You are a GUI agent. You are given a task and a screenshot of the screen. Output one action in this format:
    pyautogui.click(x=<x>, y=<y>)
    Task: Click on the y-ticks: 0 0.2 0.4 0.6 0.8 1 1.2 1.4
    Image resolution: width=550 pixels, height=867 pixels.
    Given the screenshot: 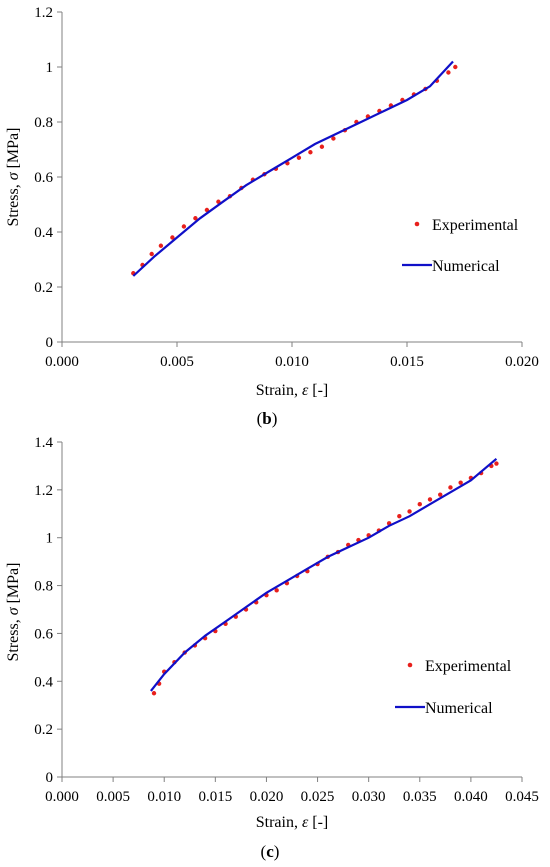 What is the action you would take?
    pyautogui.click(x=48, y=610)
    